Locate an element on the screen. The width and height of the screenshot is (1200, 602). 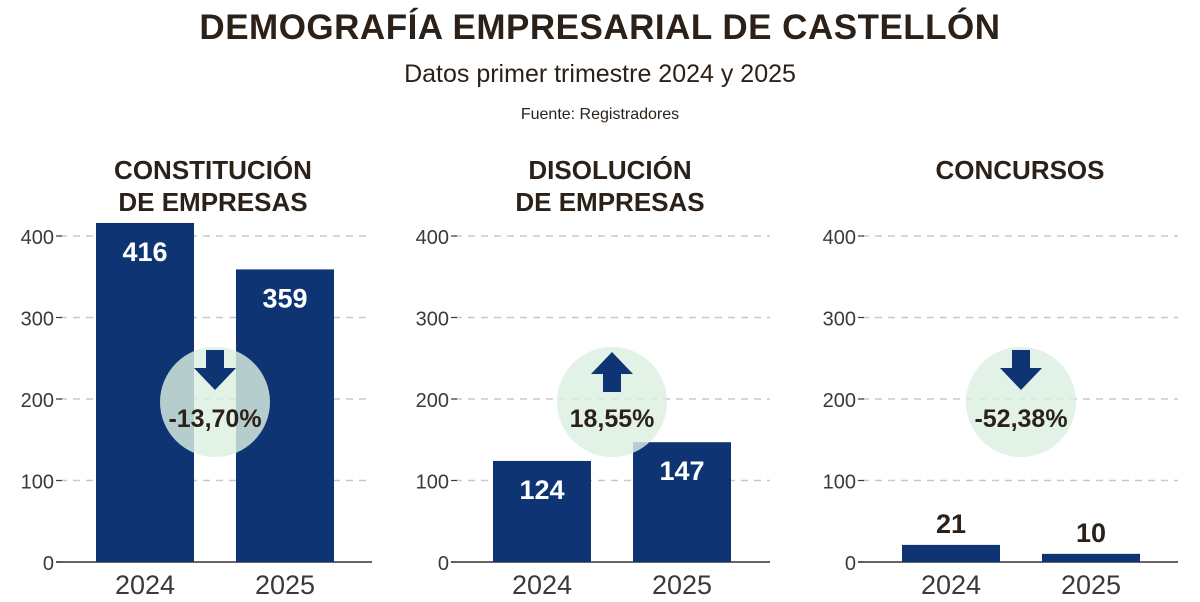
change-percent: -13,70% is located at coordinates (214, 419).